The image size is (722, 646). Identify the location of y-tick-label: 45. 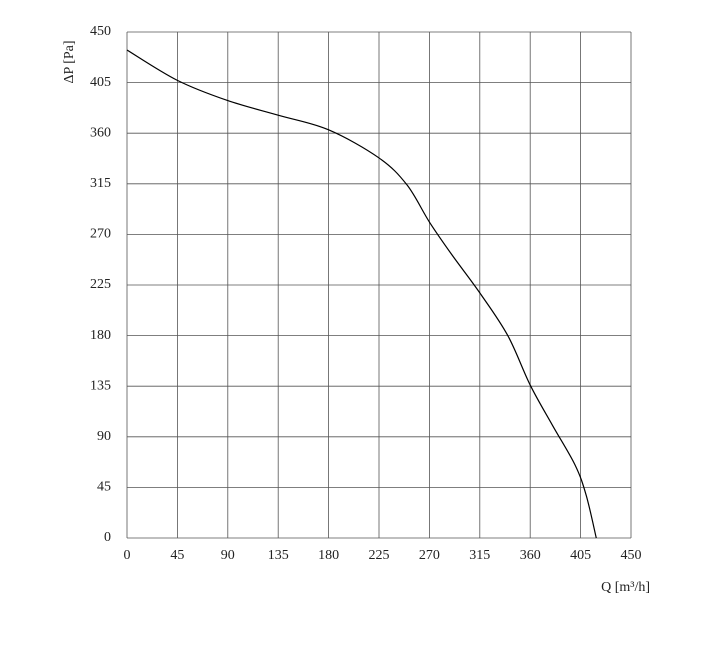
(104, 487).